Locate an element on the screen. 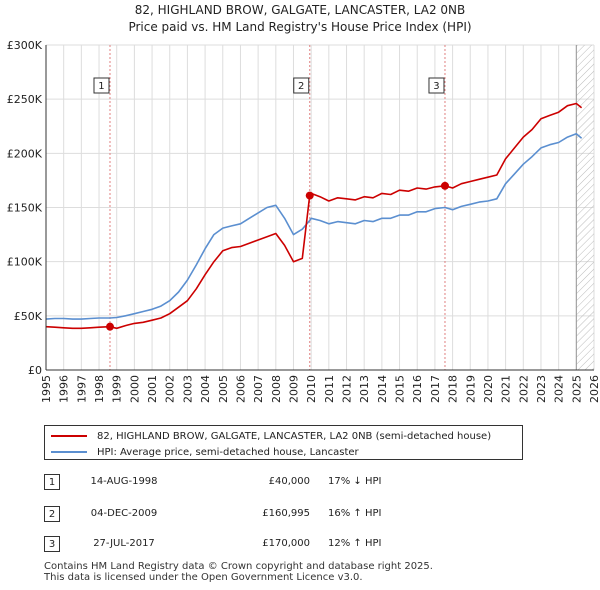 Image resolution: width=600 pixels, height=590 pixels. x-tick-label: 2004 is located at coordinates (205, 389).